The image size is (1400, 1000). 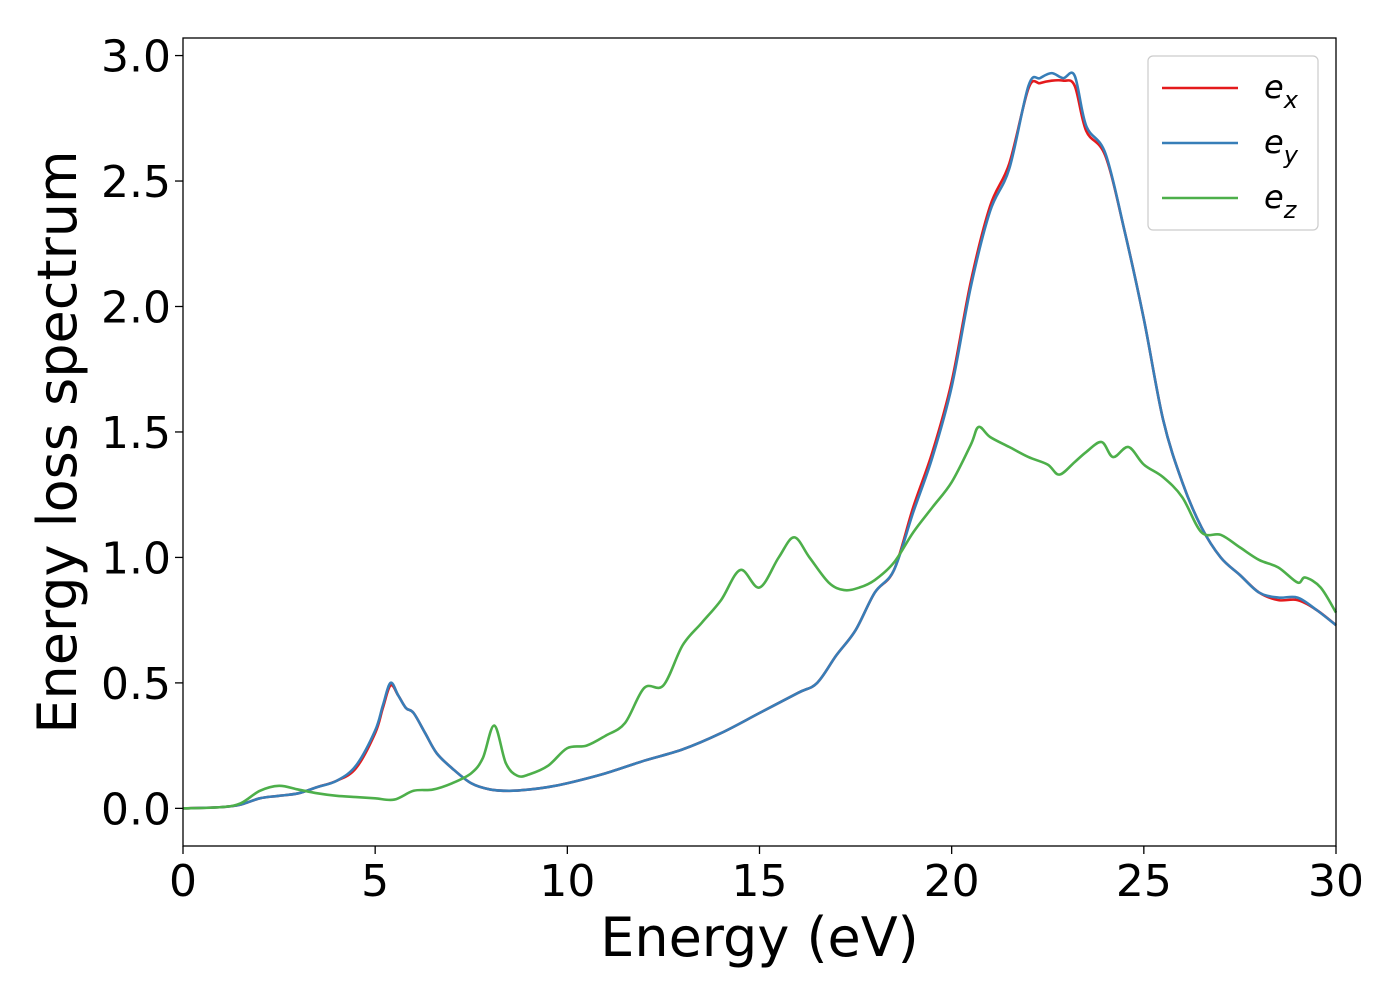 I want to click on x-tick-label: 20, so click(x=952, y=881).